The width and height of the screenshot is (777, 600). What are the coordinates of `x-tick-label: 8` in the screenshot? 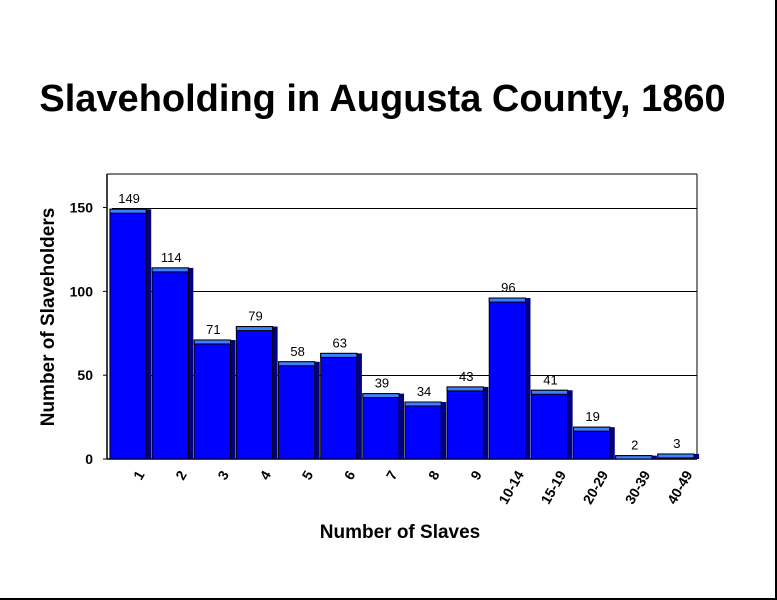 It's located at (434, 475).